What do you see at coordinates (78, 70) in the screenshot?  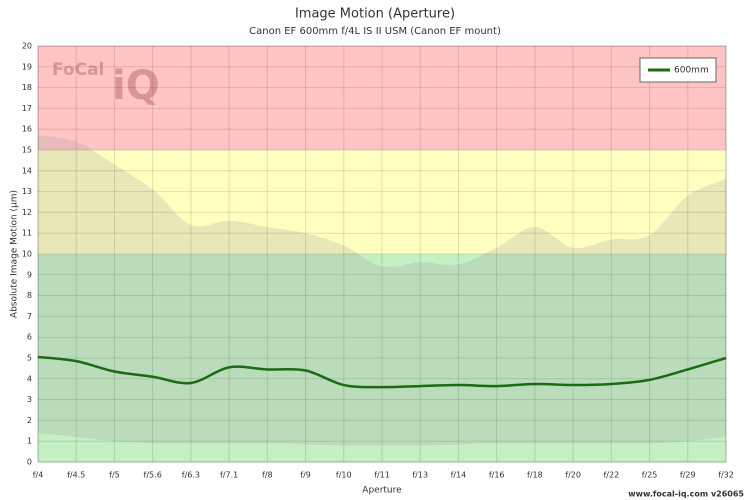 I see `logo: FoCal` at bounding box center [78, 70].